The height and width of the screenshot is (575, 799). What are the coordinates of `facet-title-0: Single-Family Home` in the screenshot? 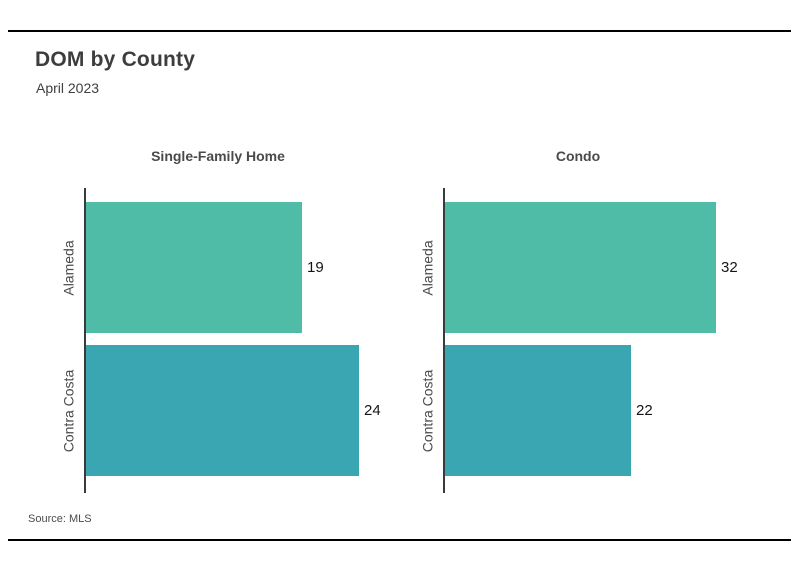 It's located at (218, 156).